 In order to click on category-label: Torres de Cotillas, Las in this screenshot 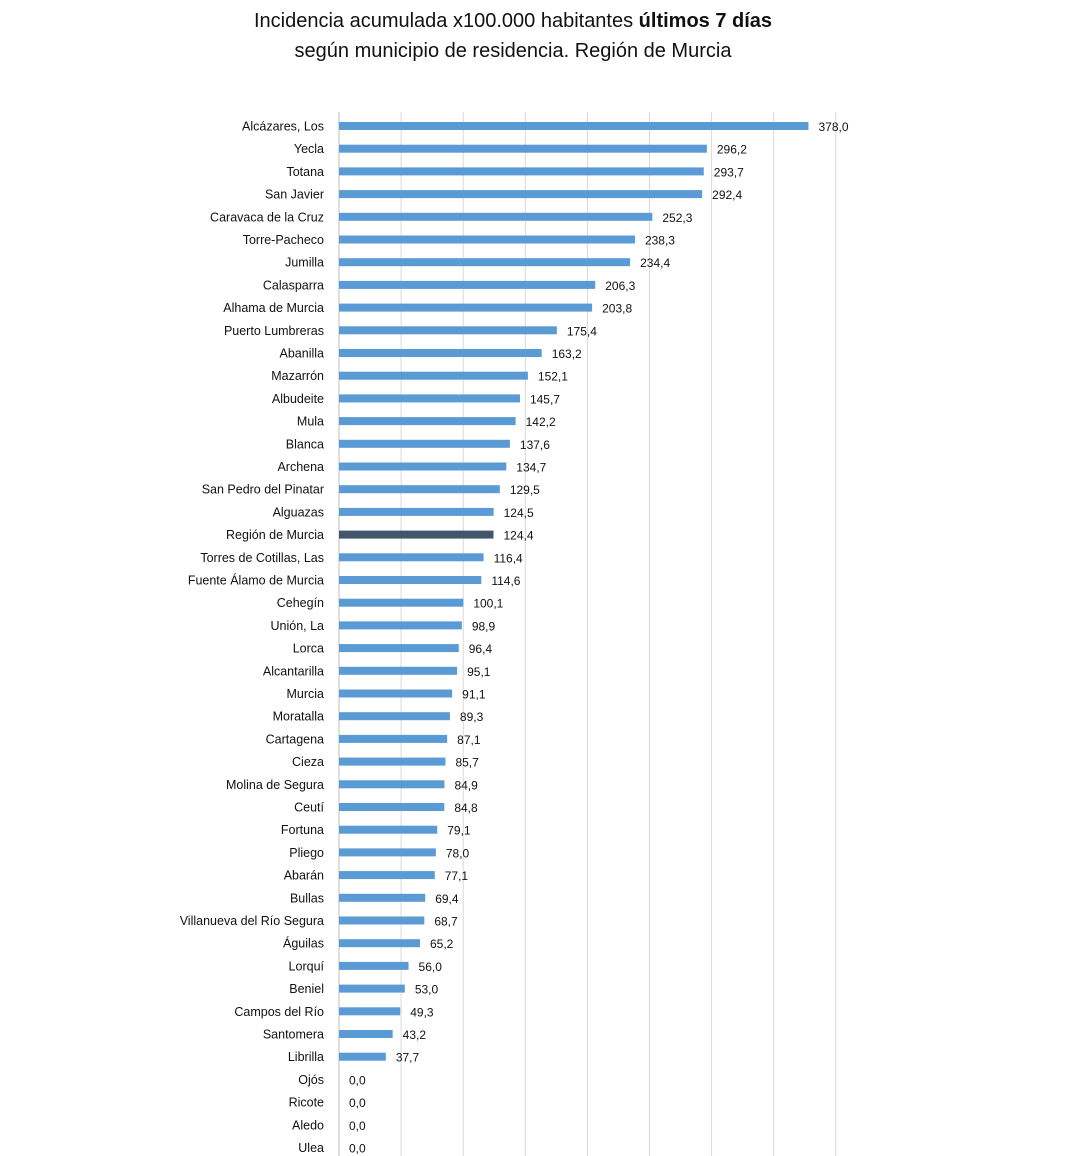, I will do `click(262, 558)`.